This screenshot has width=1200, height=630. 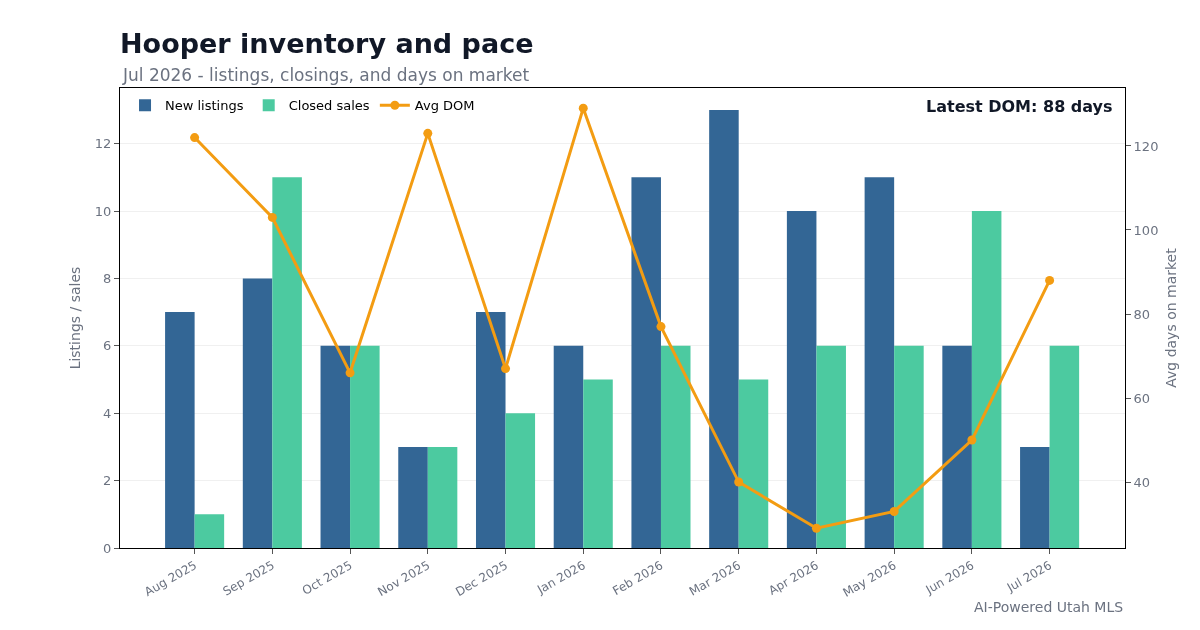 What do you see at coordinates (1142, 398) in the screenshot?
I see `y2-tick-label: 60` at bounding box center [1142, 398].